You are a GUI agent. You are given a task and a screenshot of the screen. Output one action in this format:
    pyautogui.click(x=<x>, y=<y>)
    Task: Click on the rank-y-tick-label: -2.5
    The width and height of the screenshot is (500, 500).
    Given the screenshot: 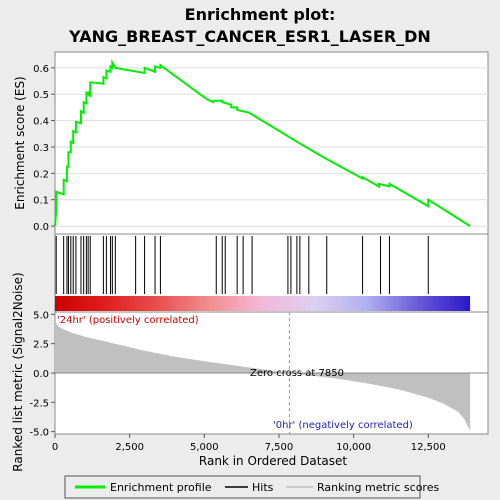 What is the action you would take?
    pyautogui.click(x=39, y=403)
    